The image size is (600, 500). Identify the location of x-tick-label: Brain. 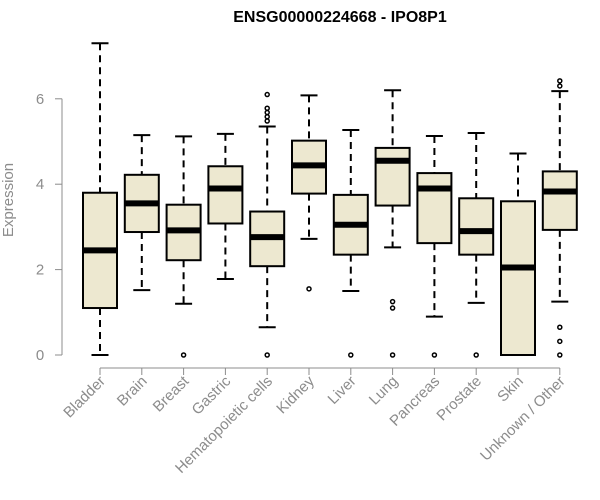
(132, 391).